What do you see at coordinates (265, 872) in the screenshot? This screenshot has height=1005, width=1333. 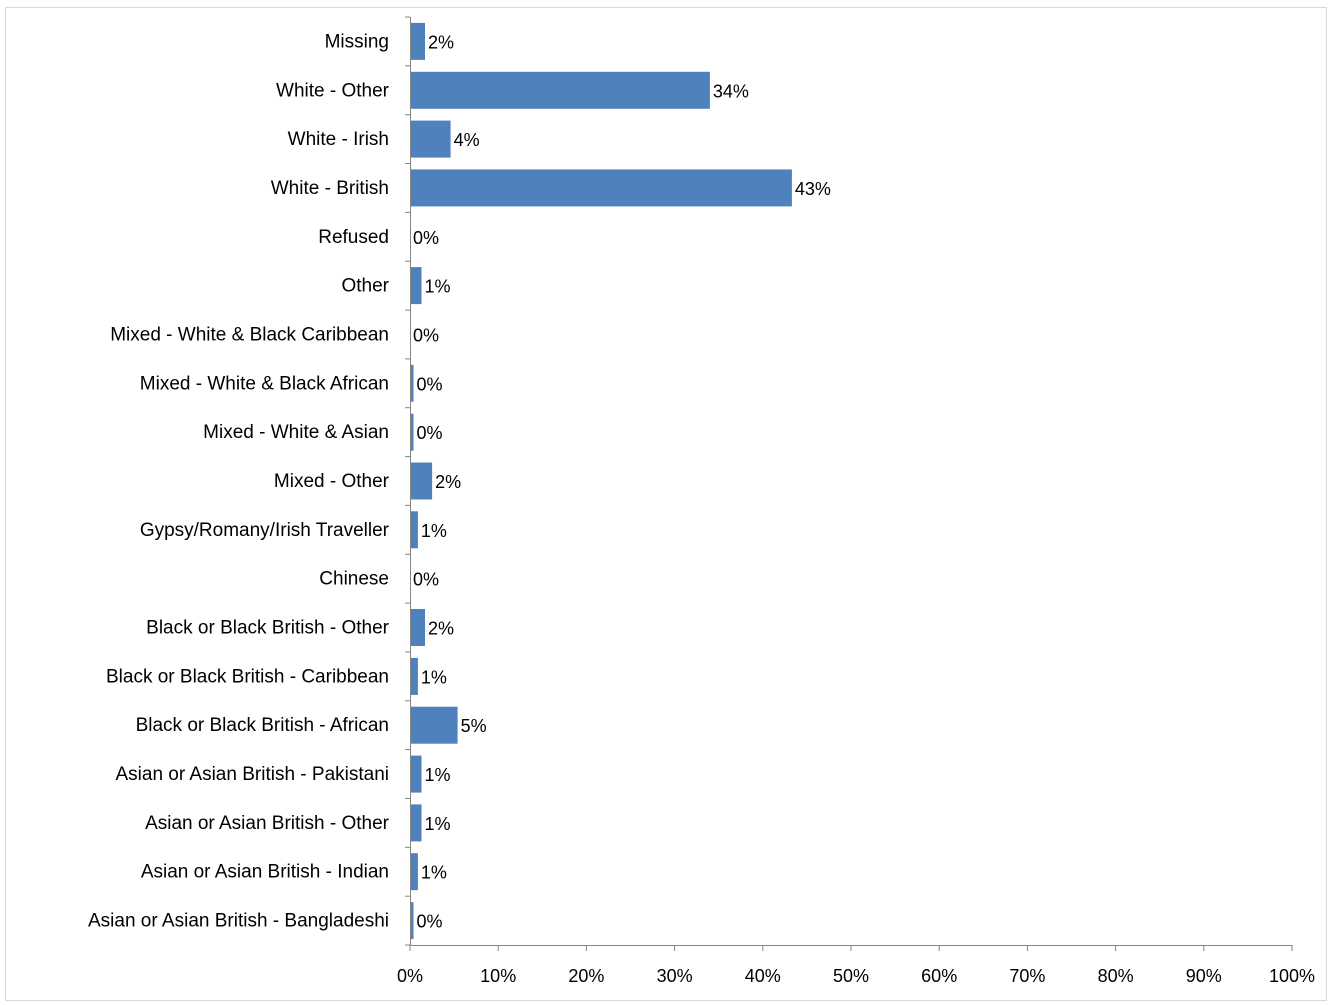 I see `category-label-asian-or-asian-british-indian: Asian or Asian British - Indian` at bounding box center [265, 872].